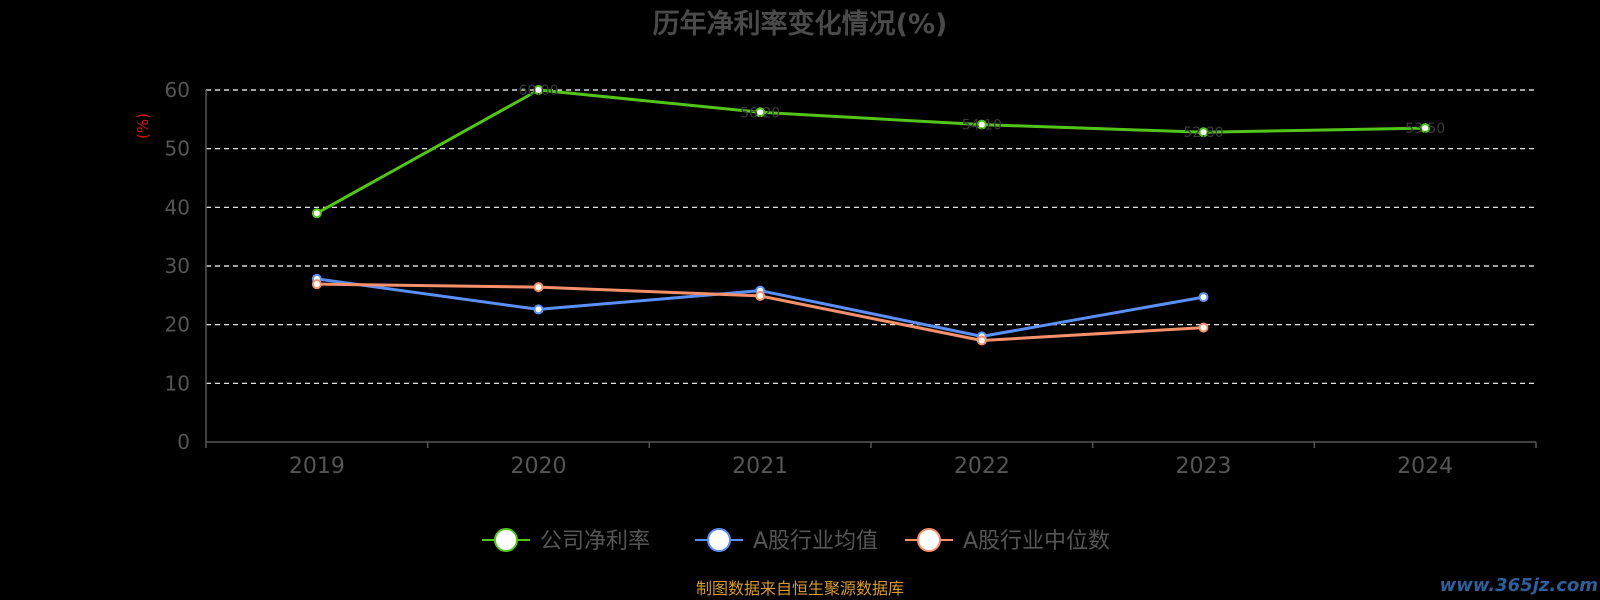  I want to click on legend-item-0: 公司净利率, so click(566, 541).